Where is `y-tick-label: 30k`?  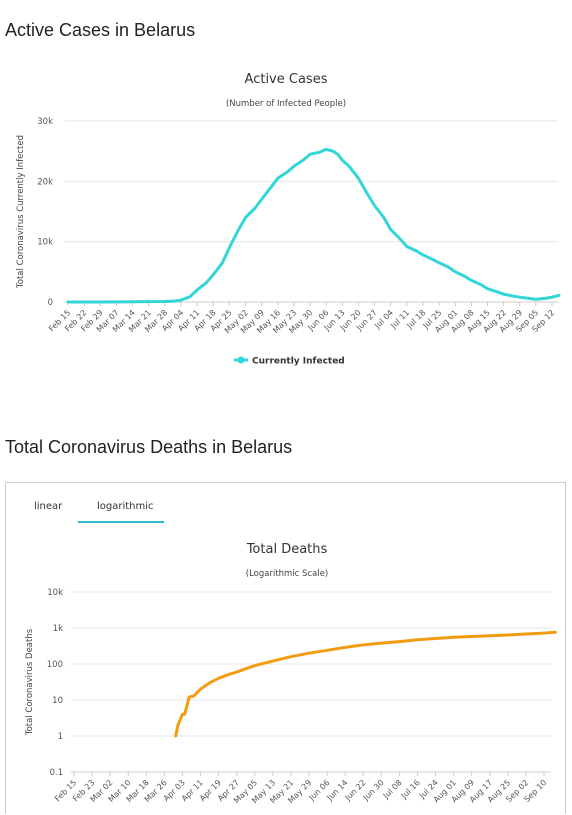
y-tick-label: 30k is located at coordinates (45, 122).